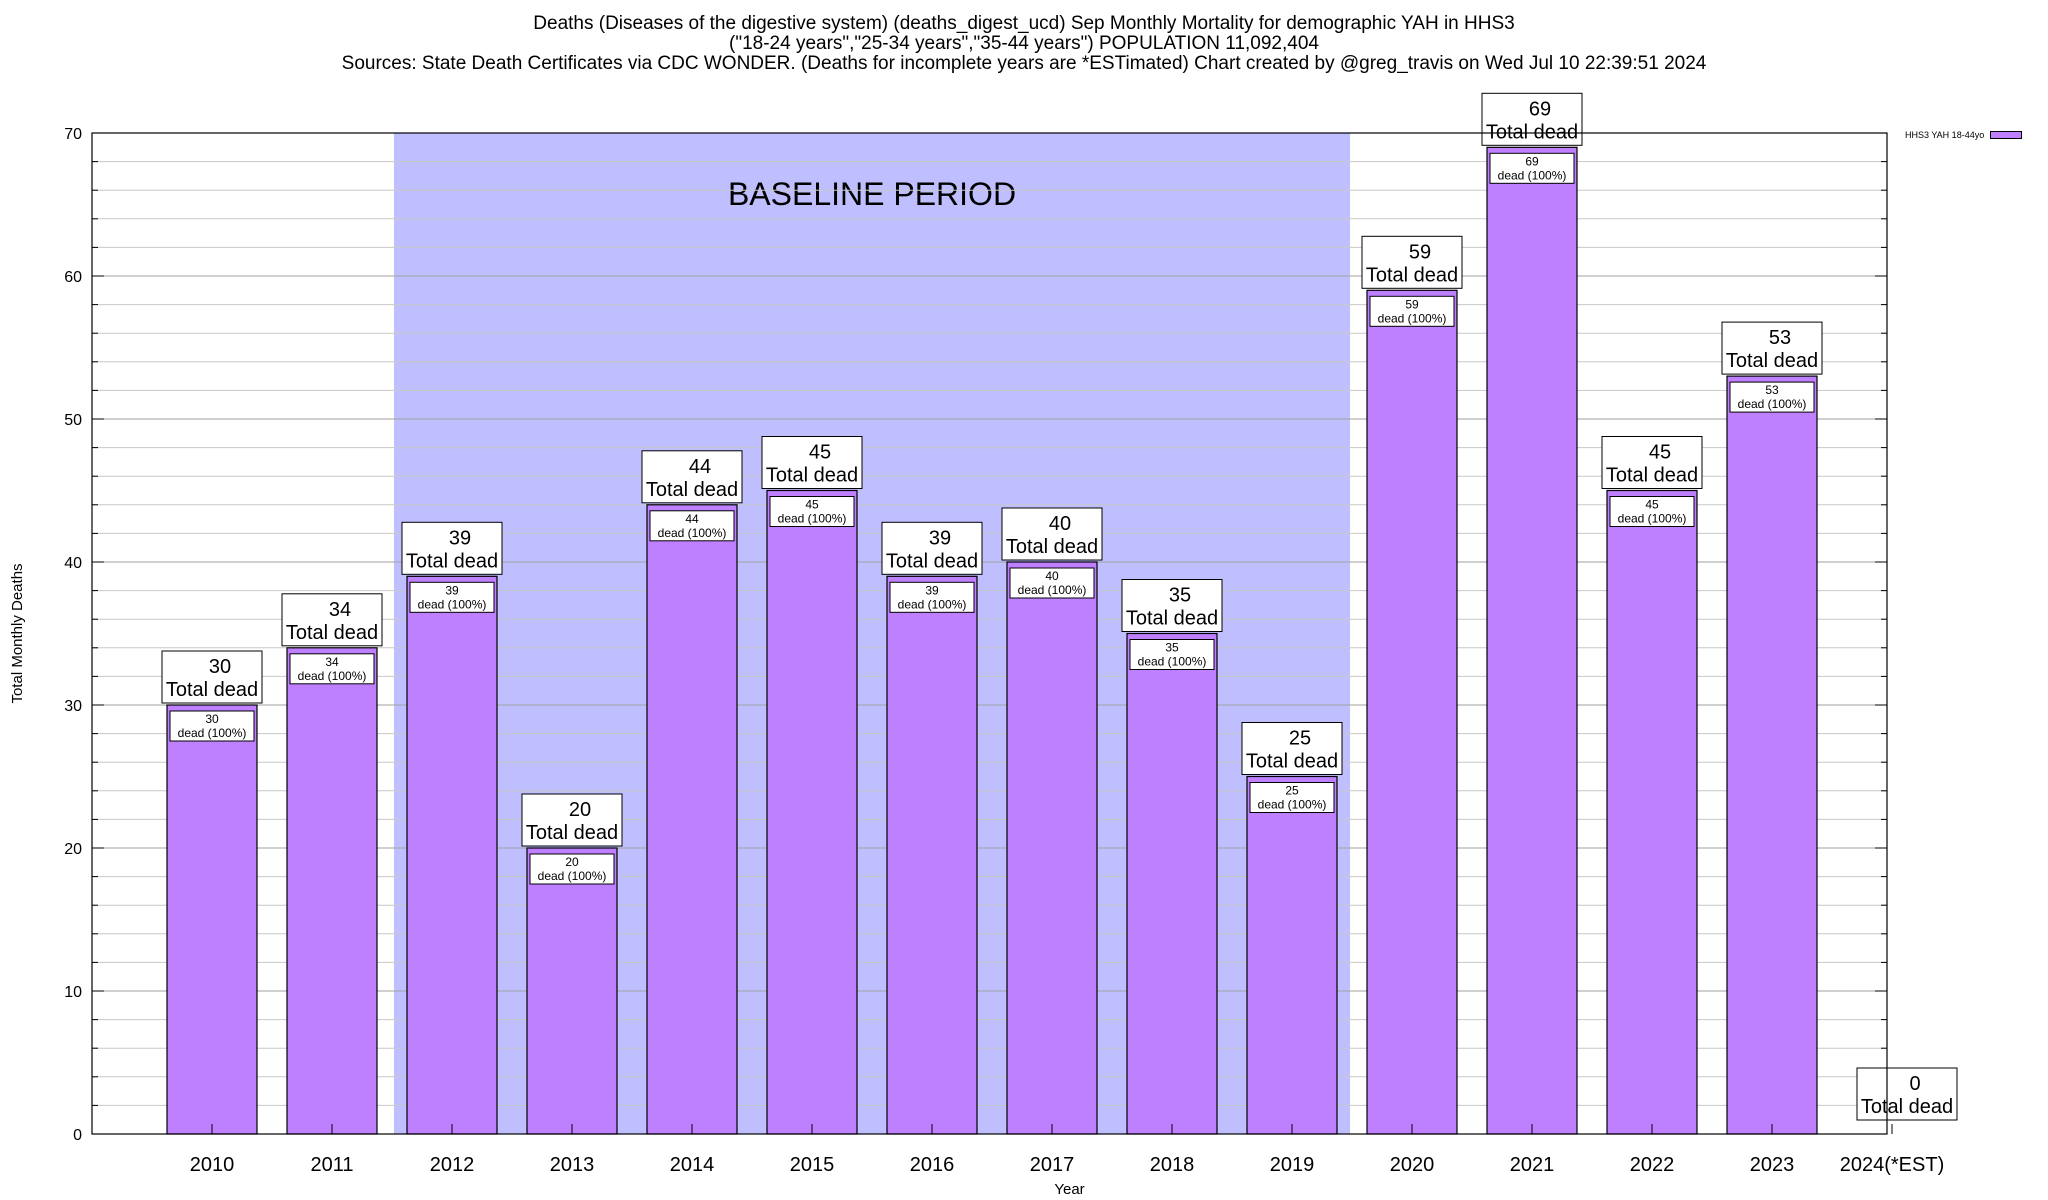 The width and height of the screenshot is (2048, 1200). I want to click on x-tick-label: 2017, so click(1052, 1165).